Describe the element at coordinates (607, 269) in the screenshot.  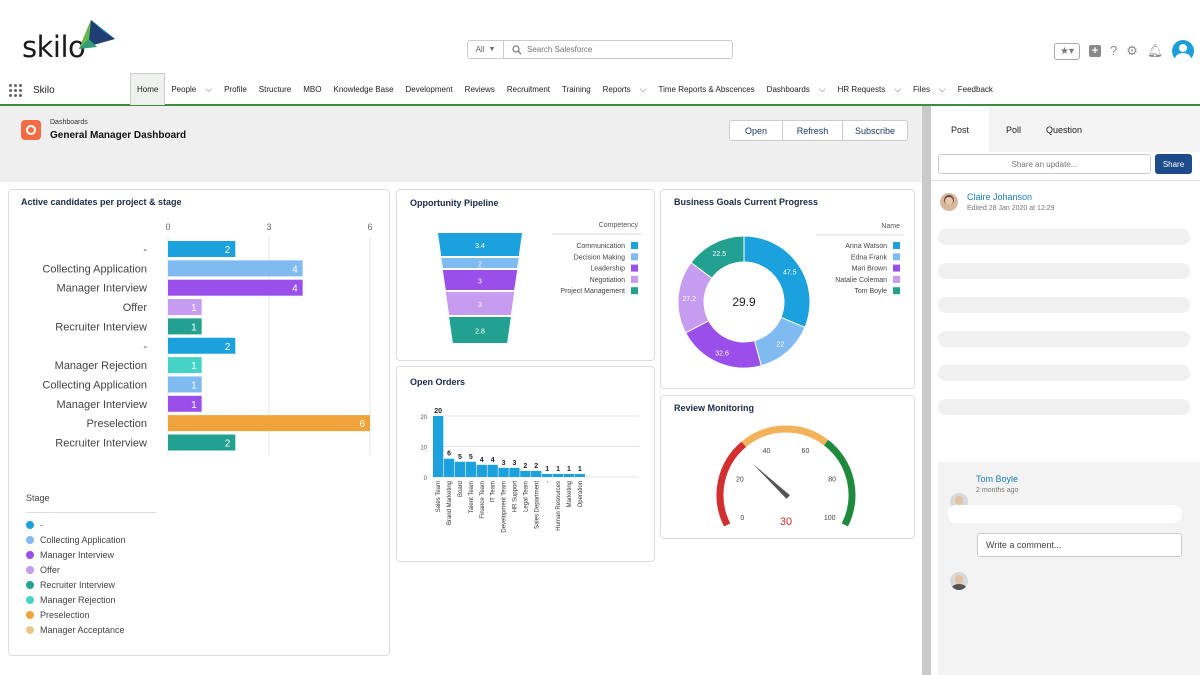
I see `legend-label: Leadership` at that location.